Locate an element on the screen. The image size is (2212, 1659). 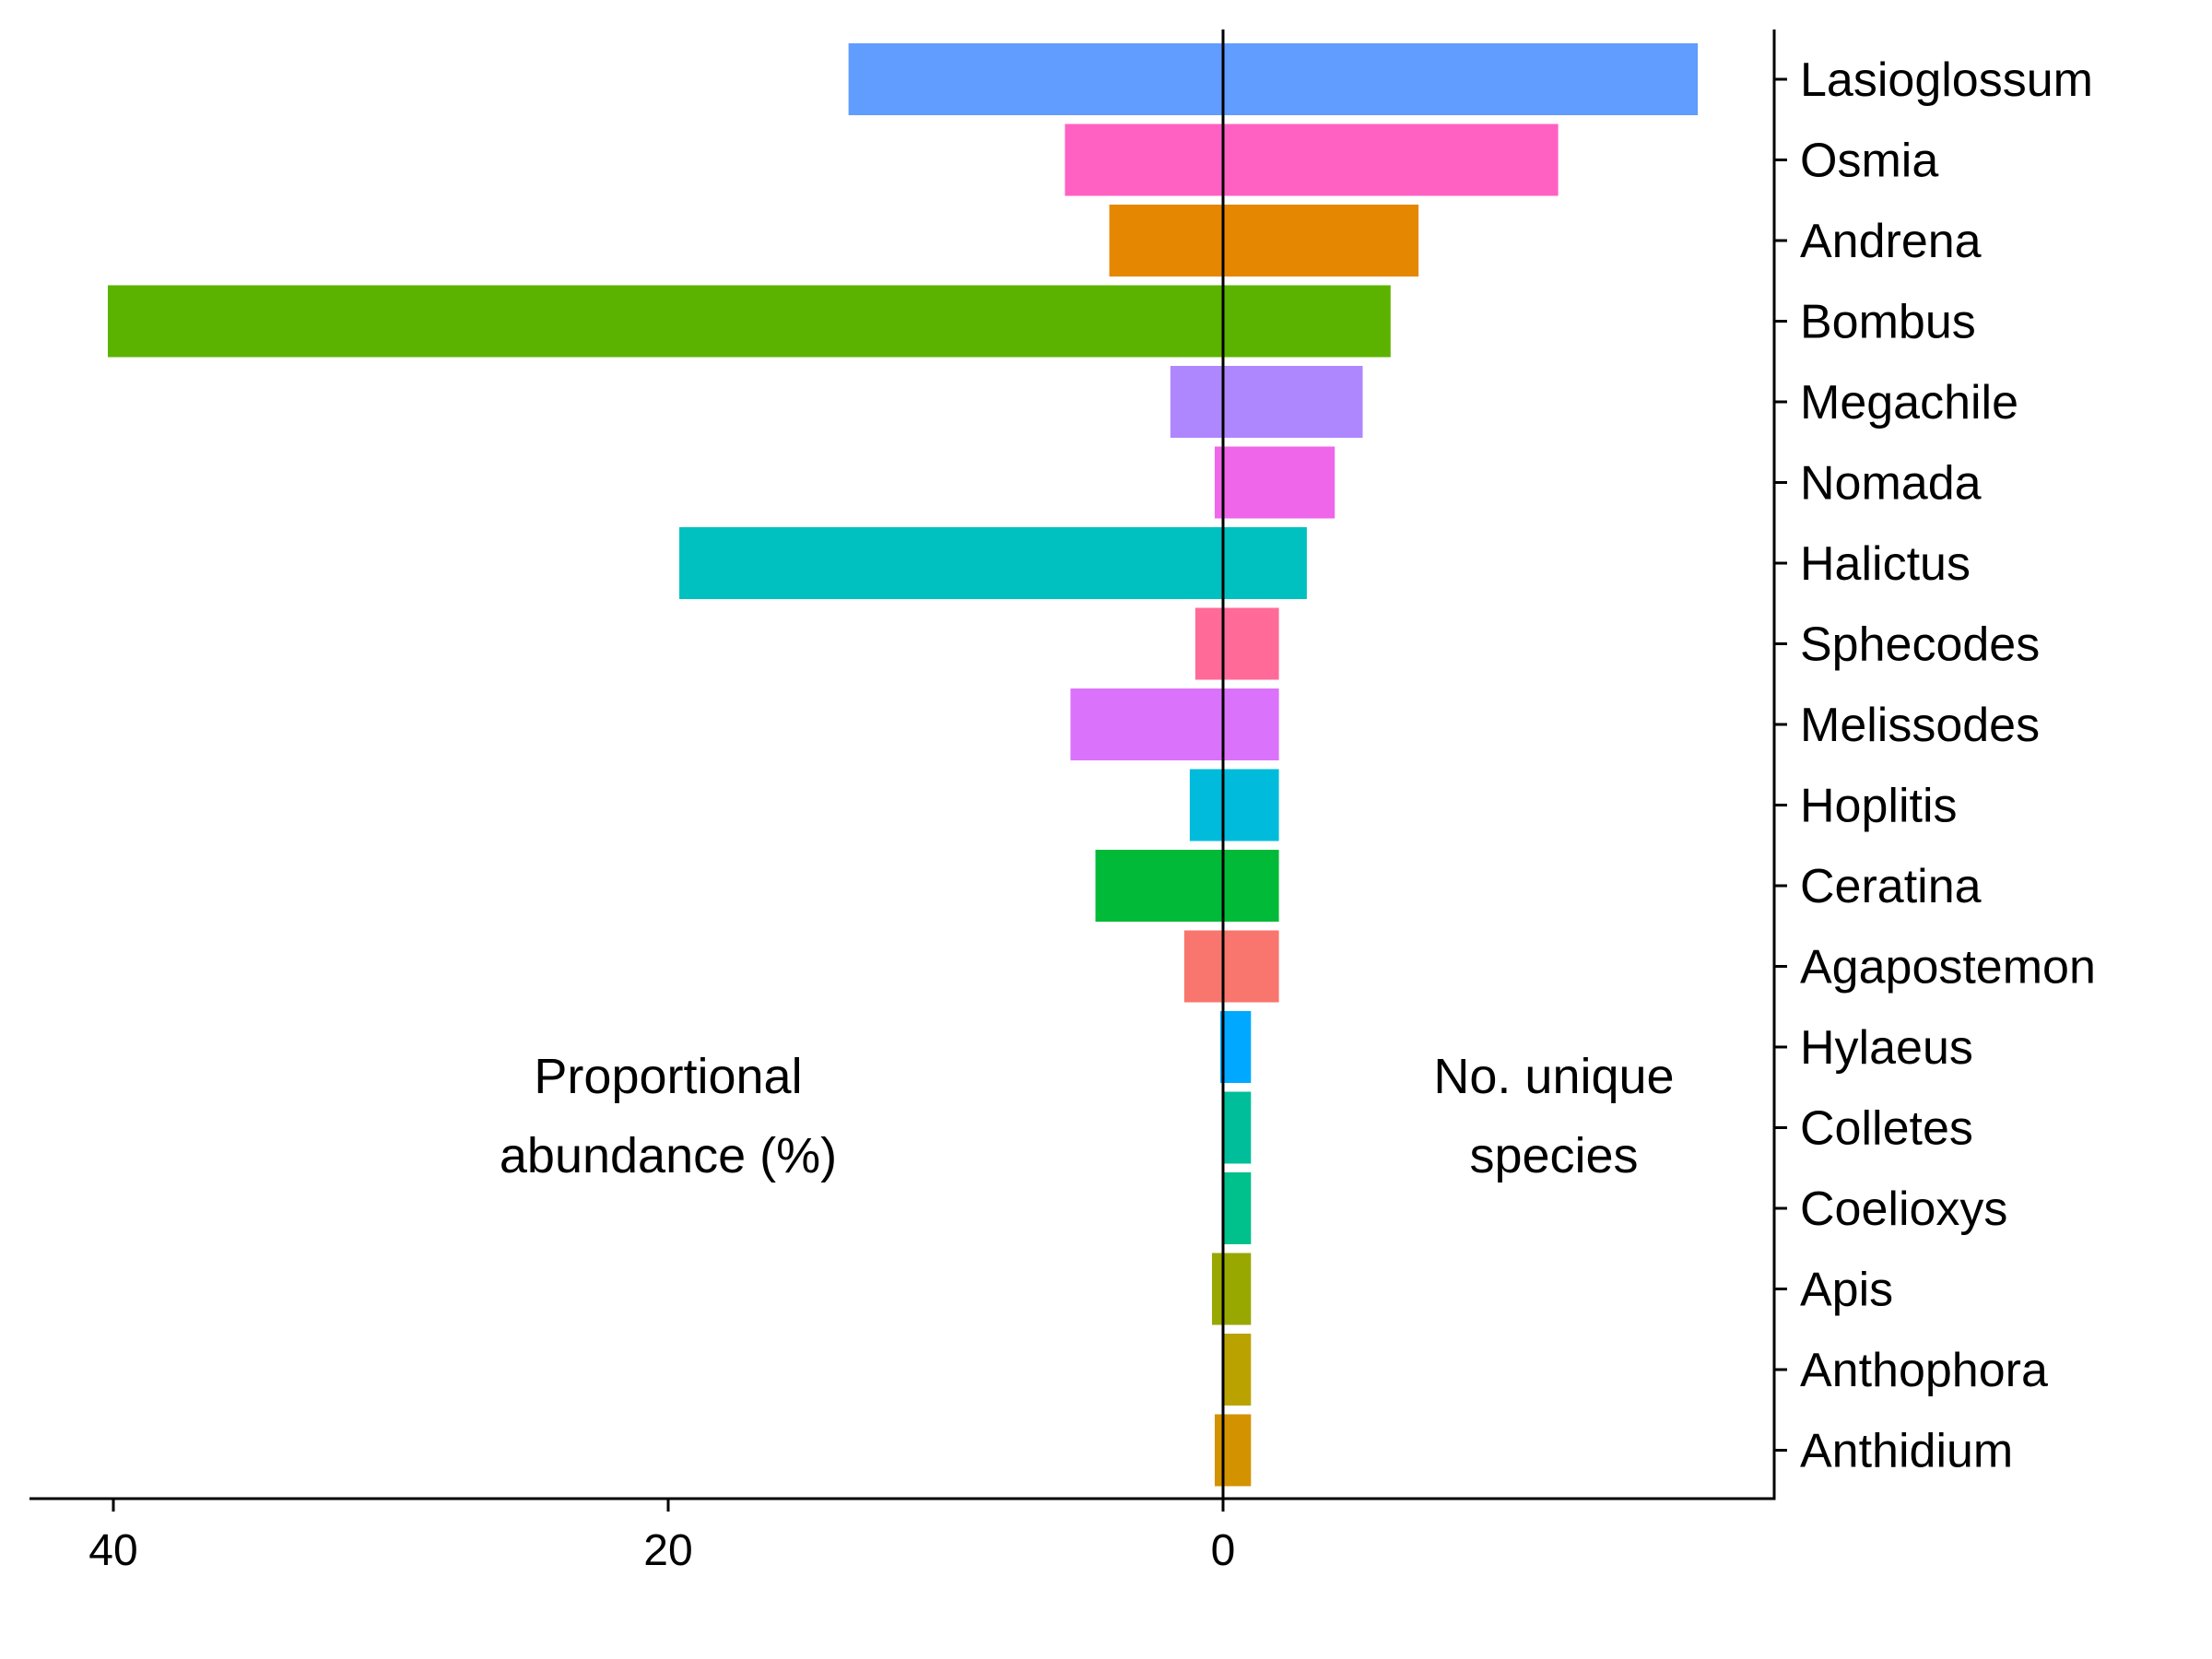
bar-species-osmia is located at coordinates (1391, 160).